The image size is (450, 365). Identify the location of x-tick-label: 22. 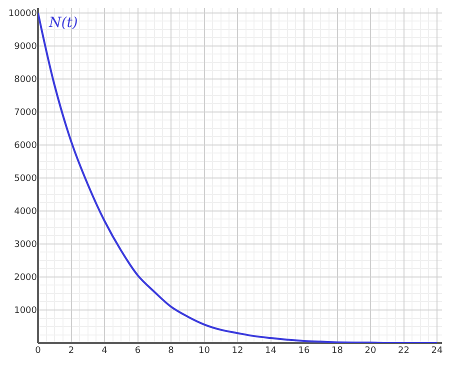
(404, 351).